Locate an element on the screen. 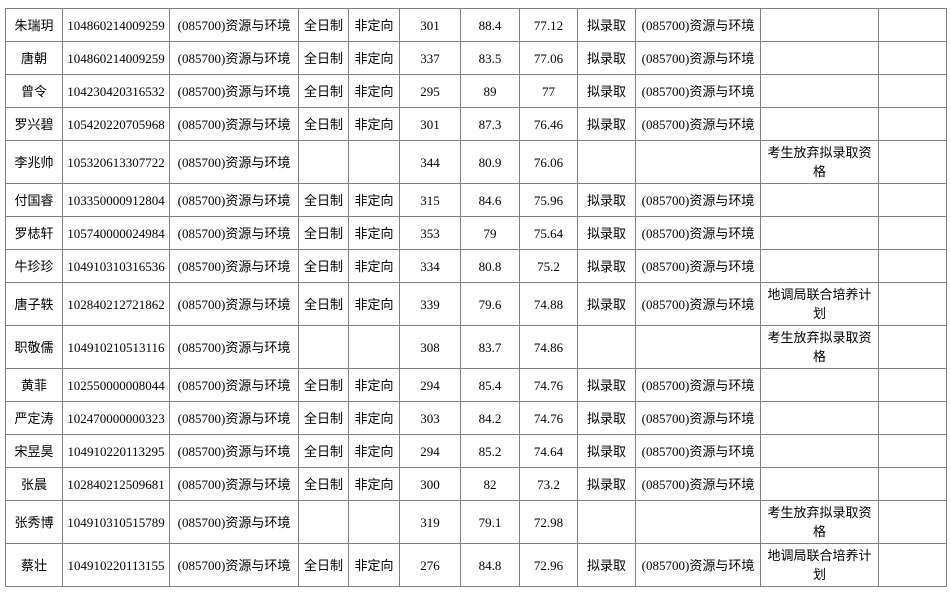  cell-candidate-name: 宋昱昊 is located at coordinates (34, 451).